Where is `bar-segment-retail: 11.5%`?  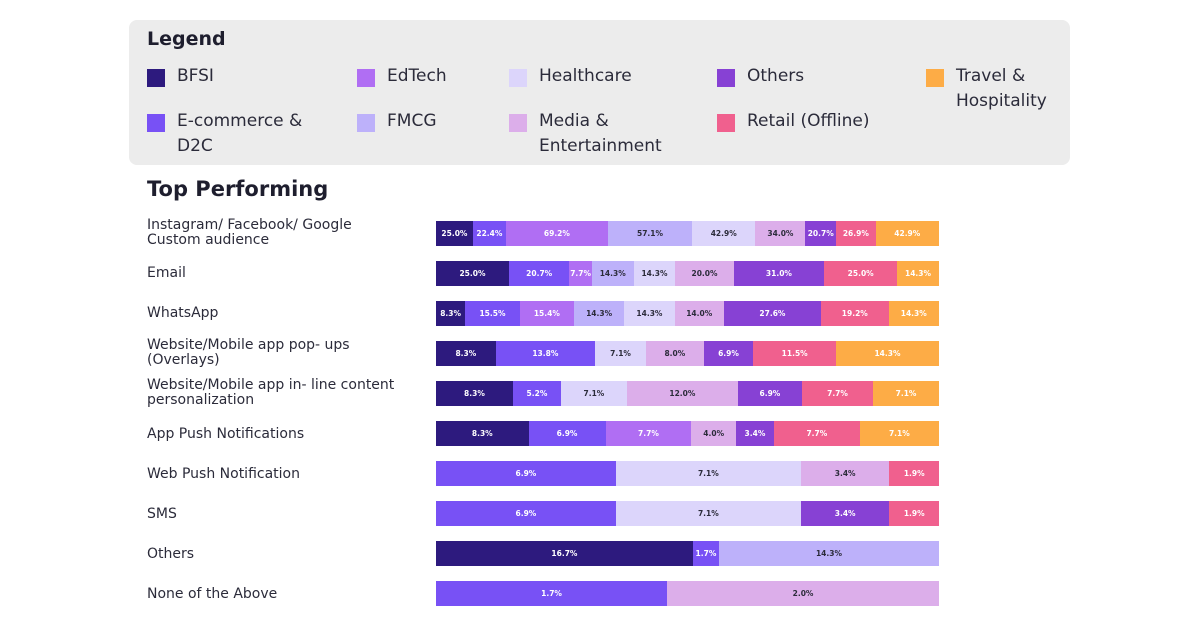
bar-segment-retail: 11.5% is located at coordinates (795, 353).